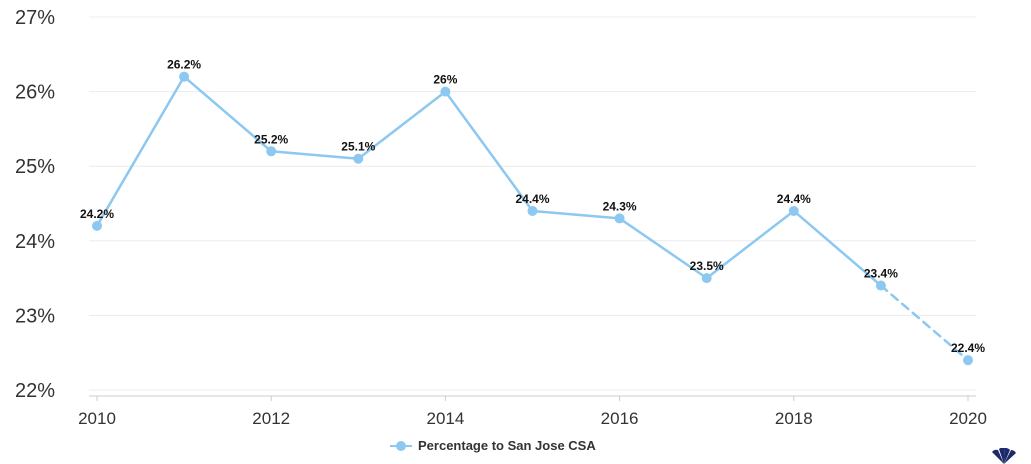 The image size is (1031, 464). What do you see at coordinates (924, 323) in the screenshot?
I see `series-segment-dashed` at bounding box center [924, 323].